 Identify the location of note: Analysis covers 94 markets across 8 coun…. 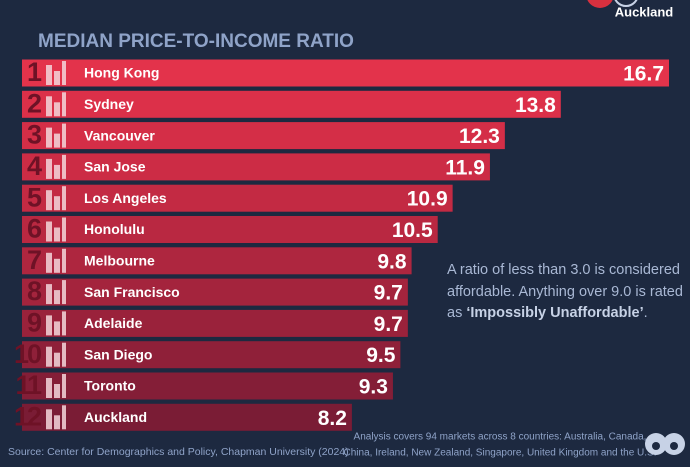
(500, 437).